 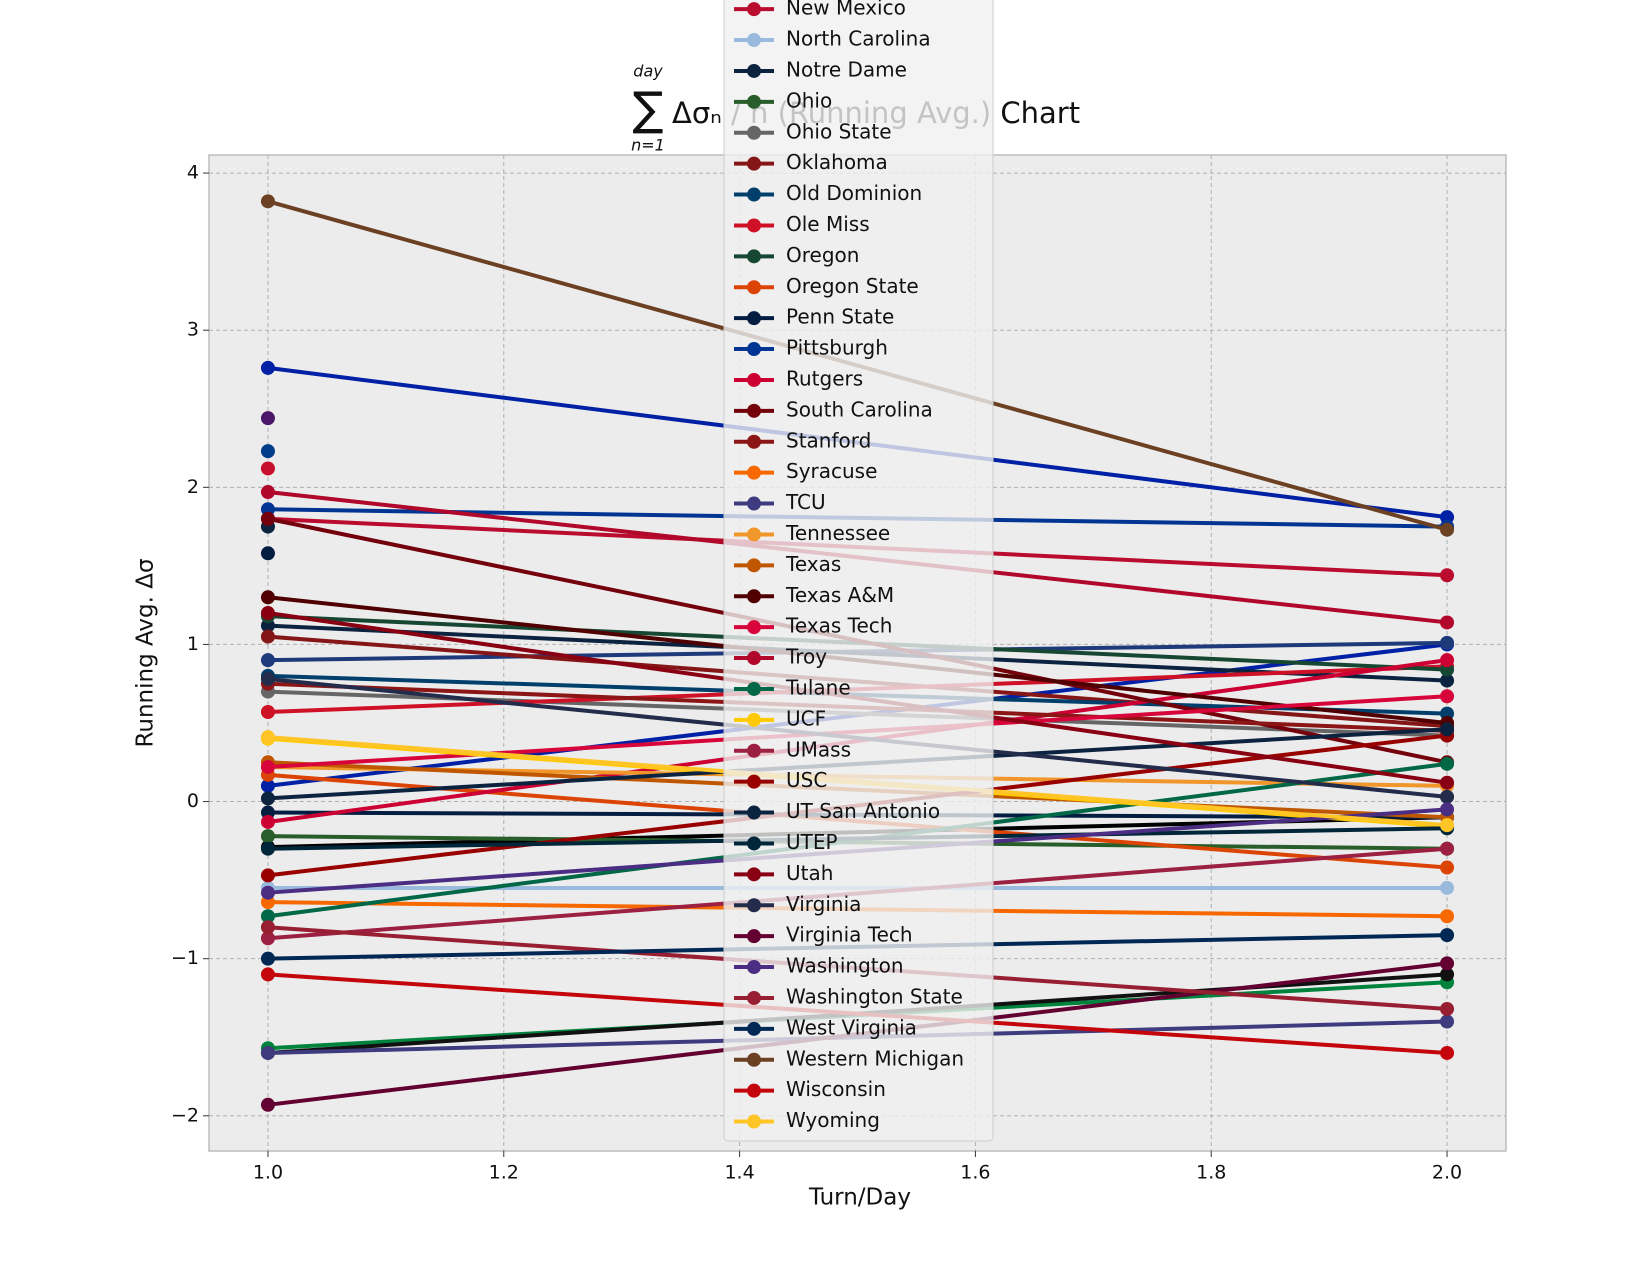 What do you see at coordinates (839, 131) in the screenshot?
I see `legend-label: Ohio State` at bounding box center [839, 131].